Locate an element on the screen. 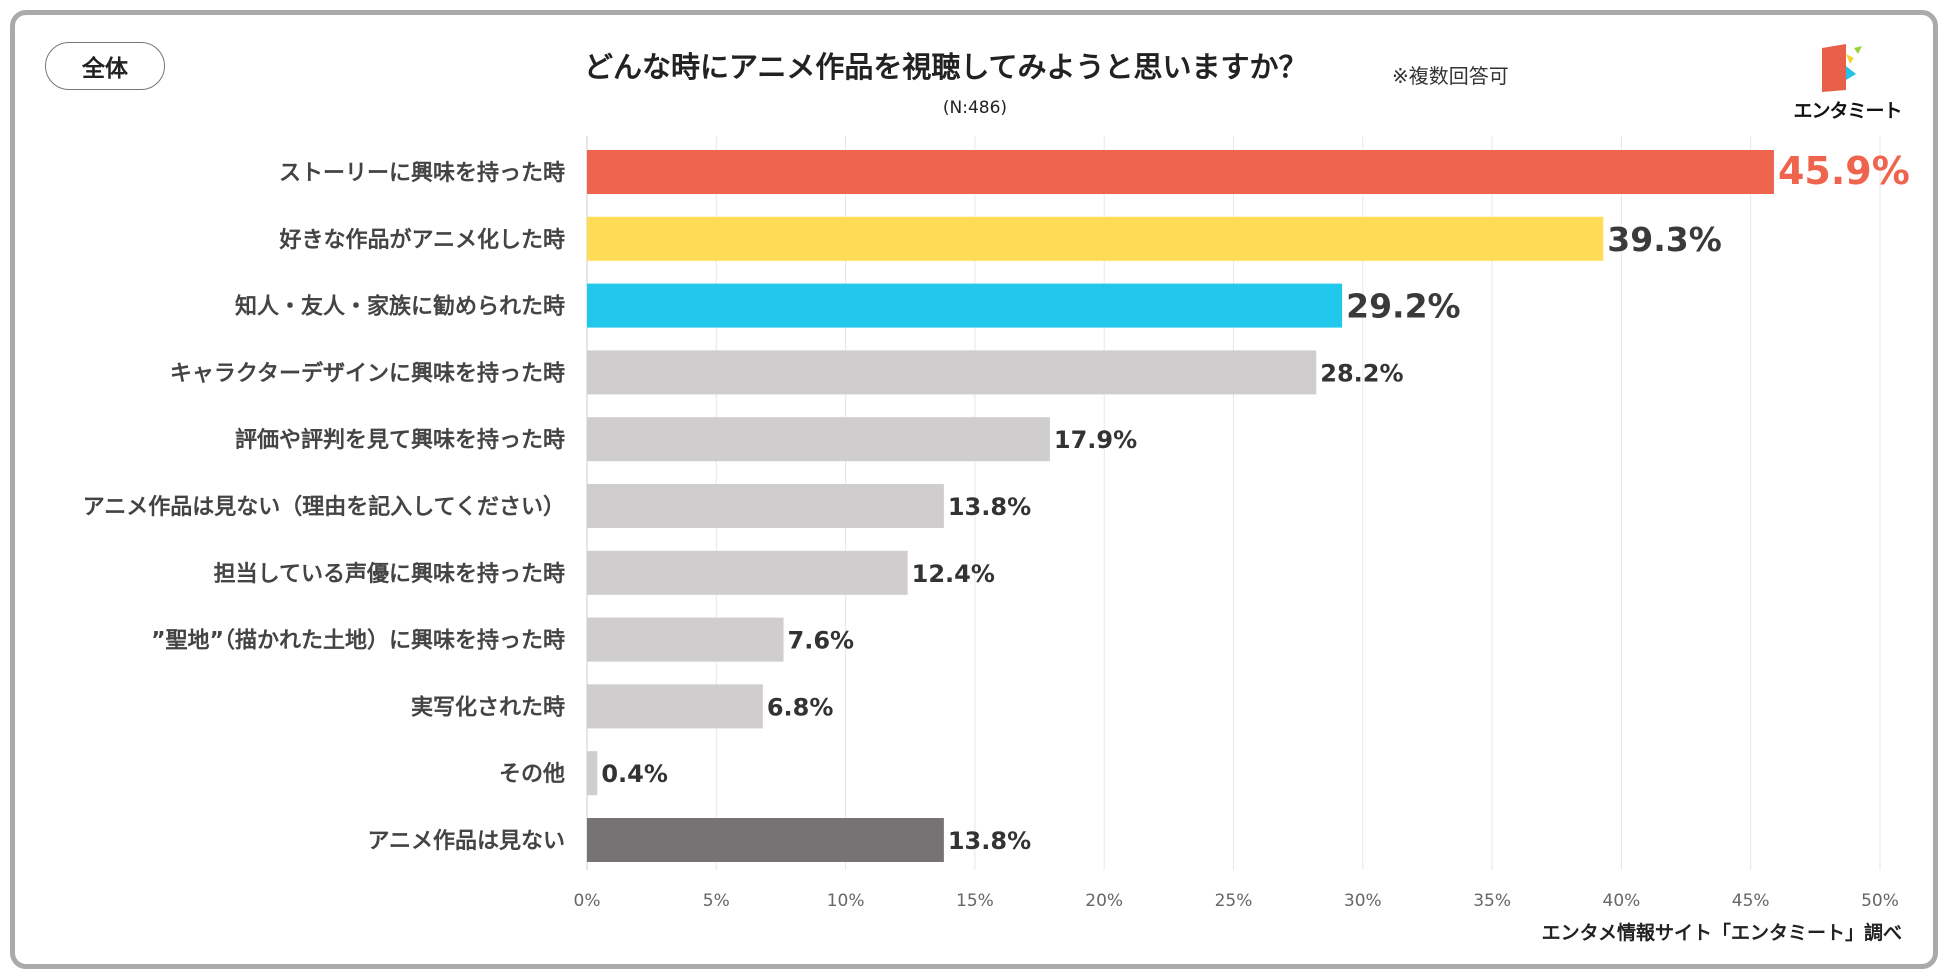  segment-tag: 全体 is located at coordinates (105, 66).